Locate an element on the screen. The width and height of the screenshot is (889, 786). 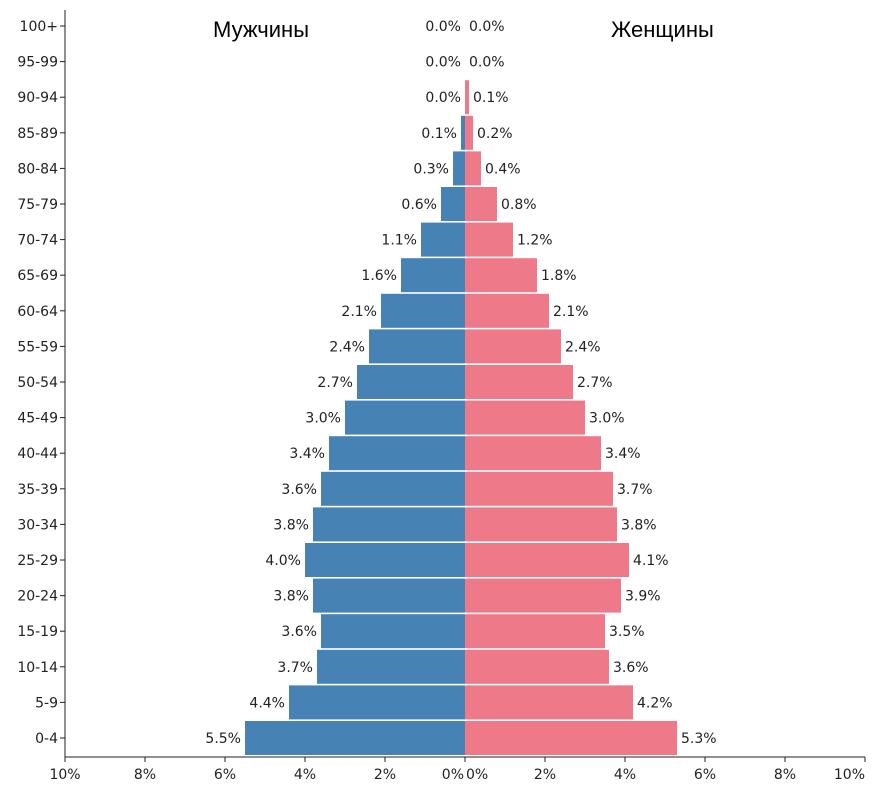
female-value-label: 0.1% is located at coordinates (491, 98).